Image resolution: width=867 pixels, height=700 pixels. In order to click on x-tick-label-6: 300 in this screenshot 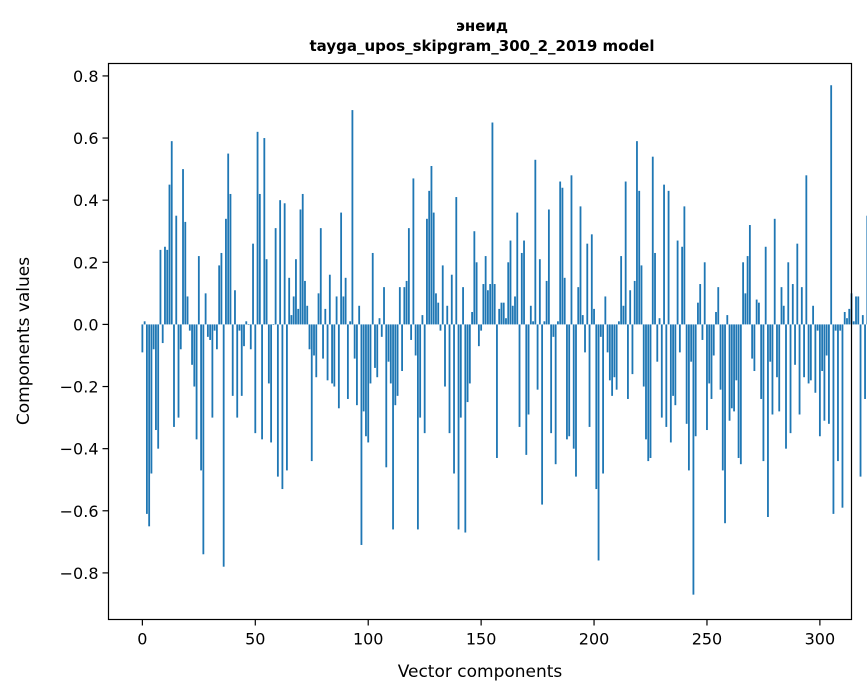, I will do `click(820, 639)`.